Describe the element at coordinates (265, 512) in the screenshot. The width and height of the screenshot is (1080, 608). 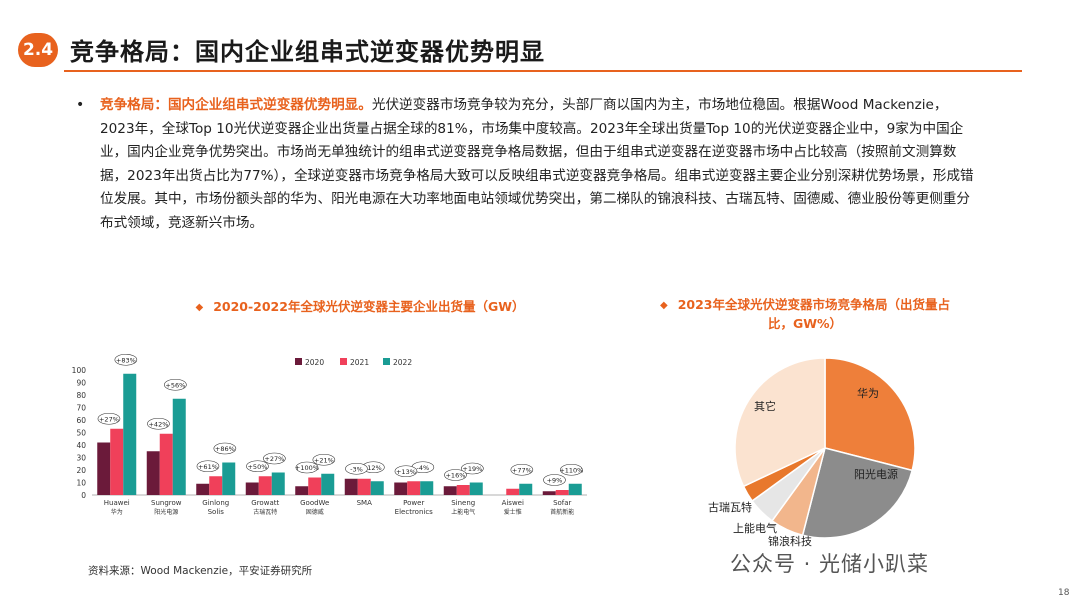
I see `x-tick-label-cn: 古瑞瓦特` at that location.